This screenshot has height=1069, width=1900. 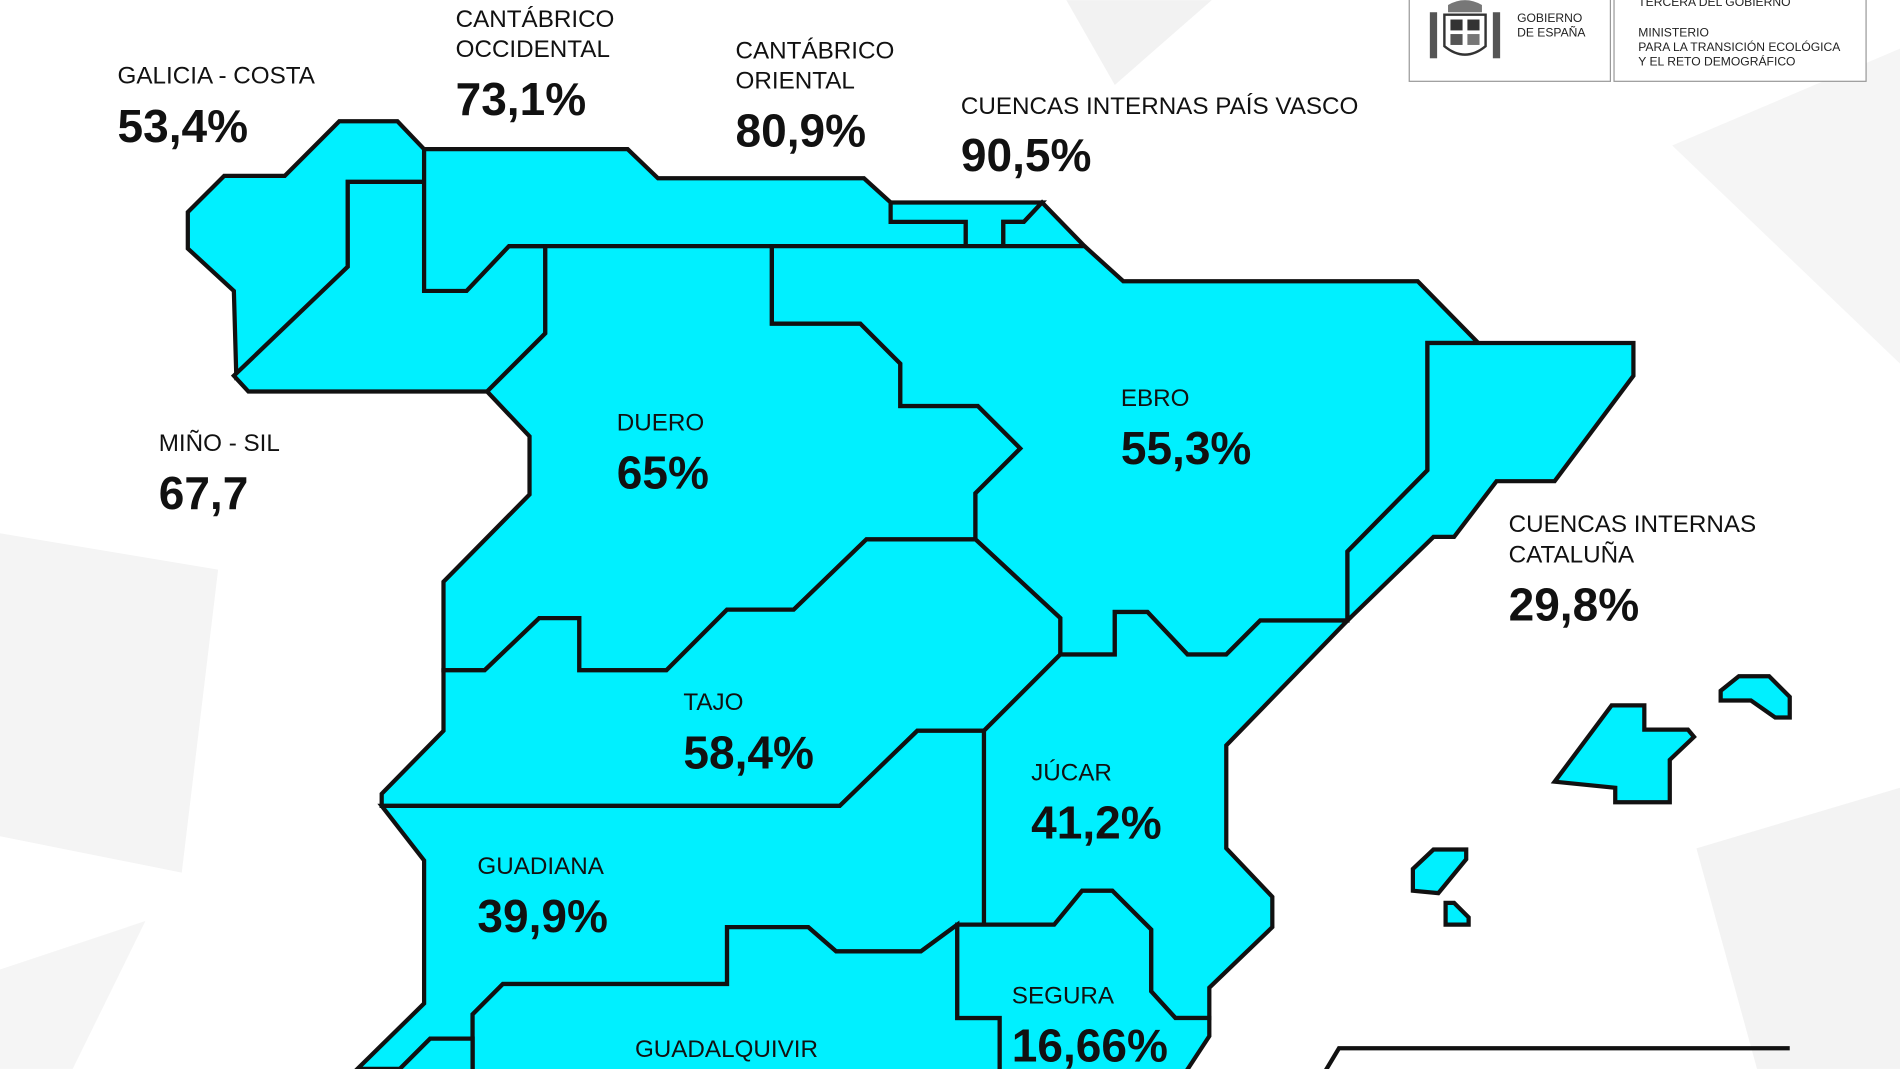 I want to click on label-cataluna-1: CUENCAS INTERNAS, so click(x=1633, y=524).